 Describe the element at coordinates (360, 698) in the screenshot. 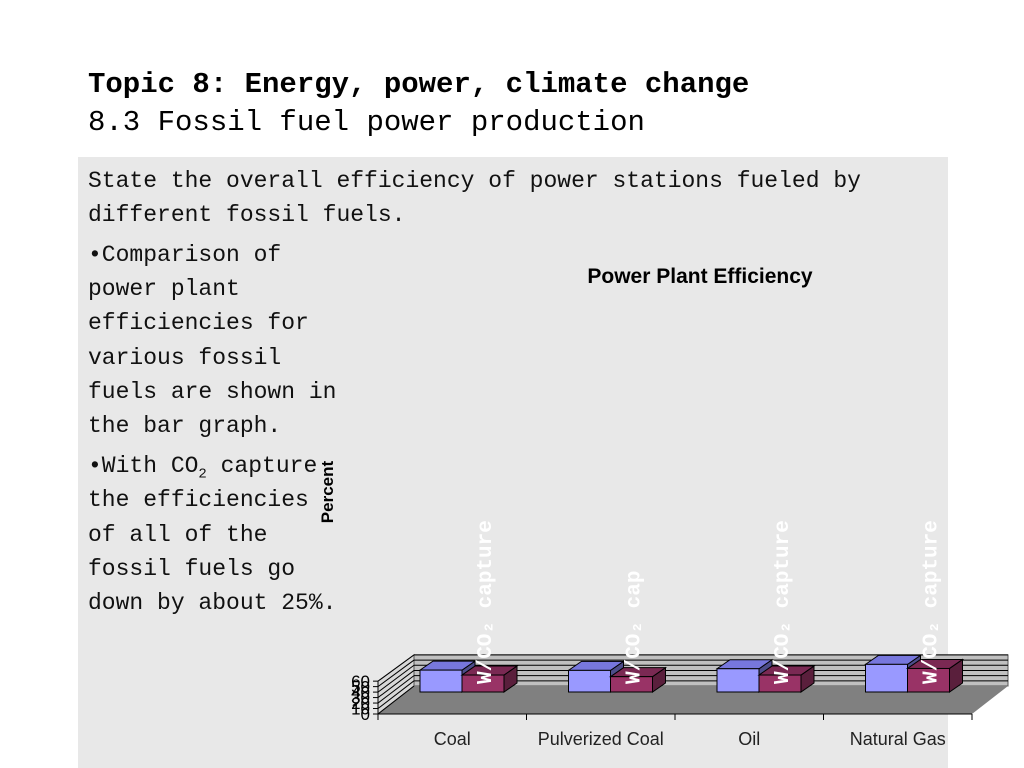

I see `y-tick-label: 30` at that location.